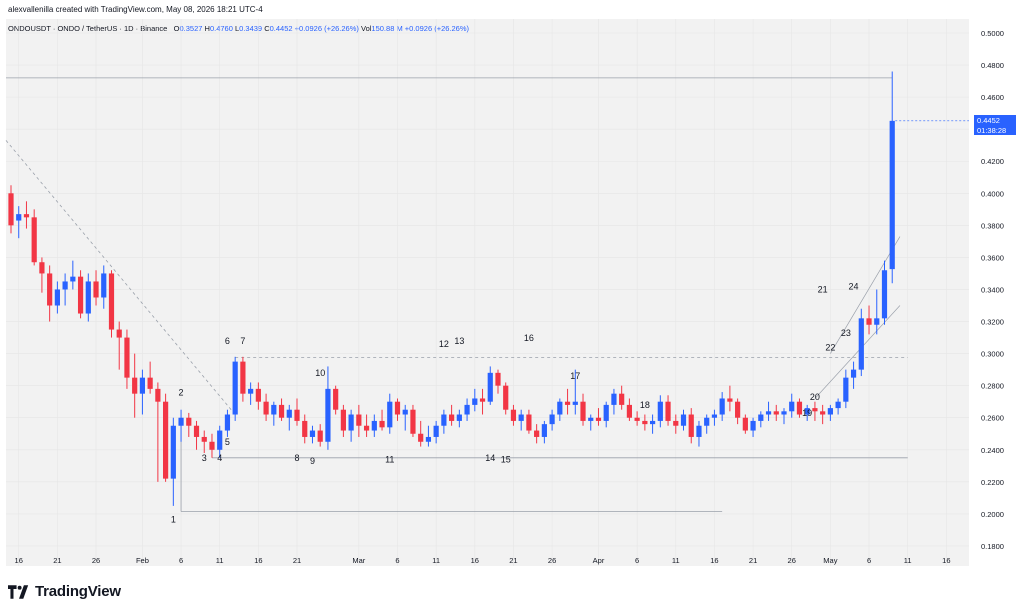  What do you see at coordinates (251, 28) in the screenshot?
I see `legend-low: 0.3439` at bounding box center [251, 28].